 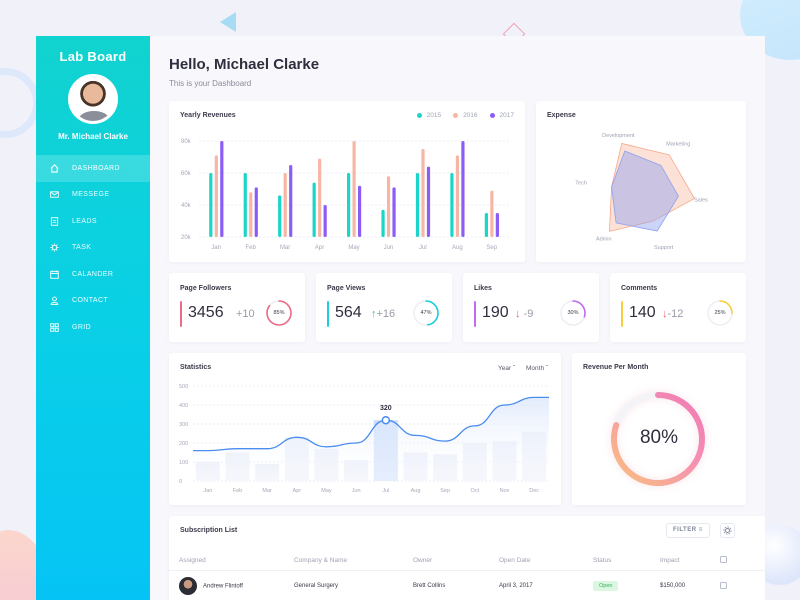 I want to click on open-date-cell: April 3, 2017, so click(x=516, y=586).